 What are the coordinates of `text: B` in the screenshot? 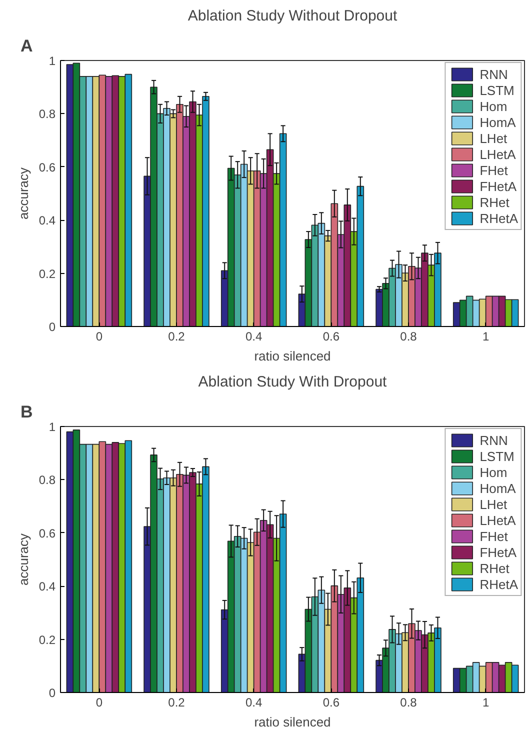 It's located at (26, 412).